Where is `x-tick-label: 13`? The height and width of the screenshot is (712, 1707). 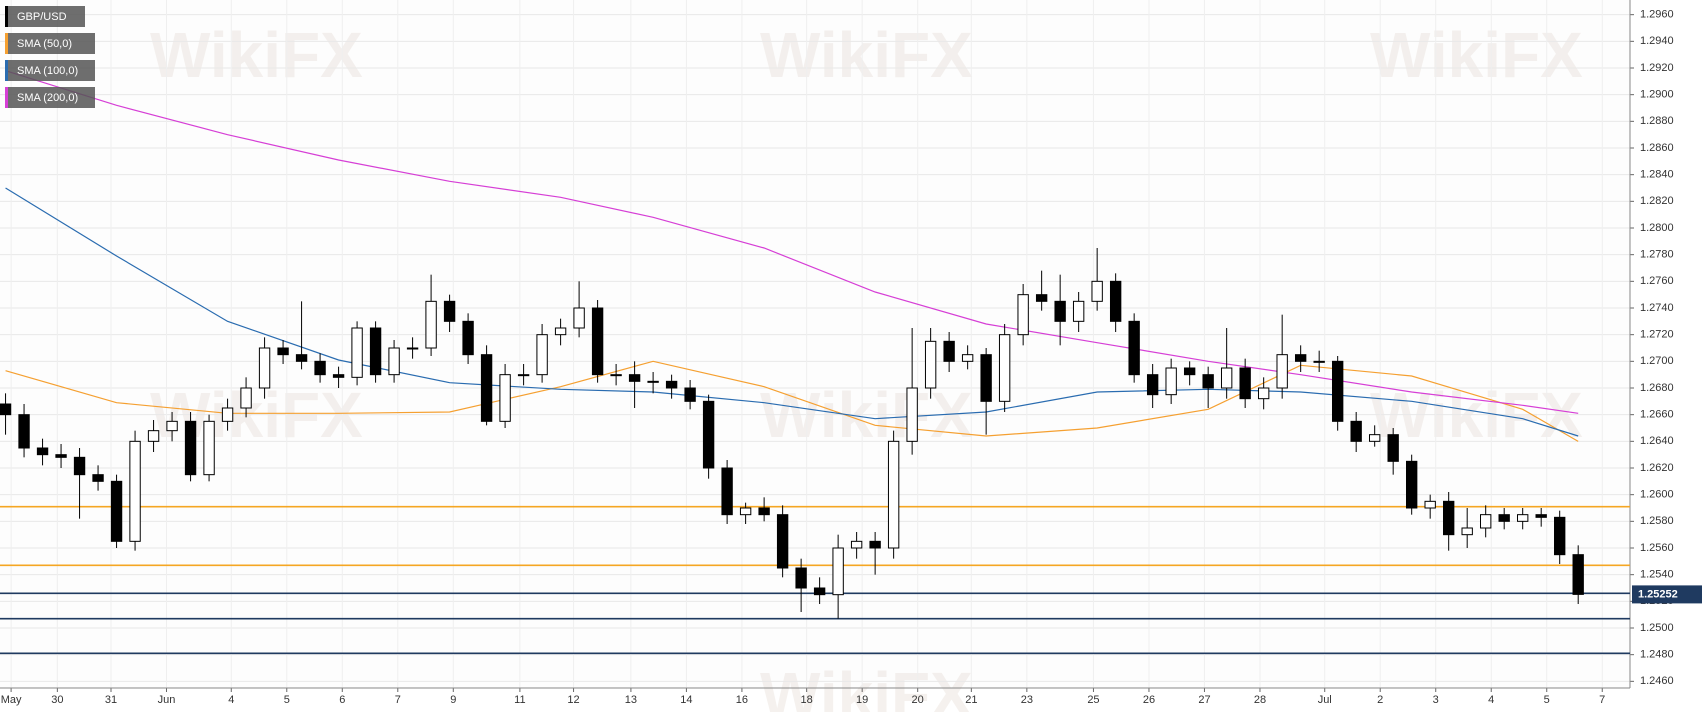 x-tick-label: 13 is located at coordinates (631, 700).